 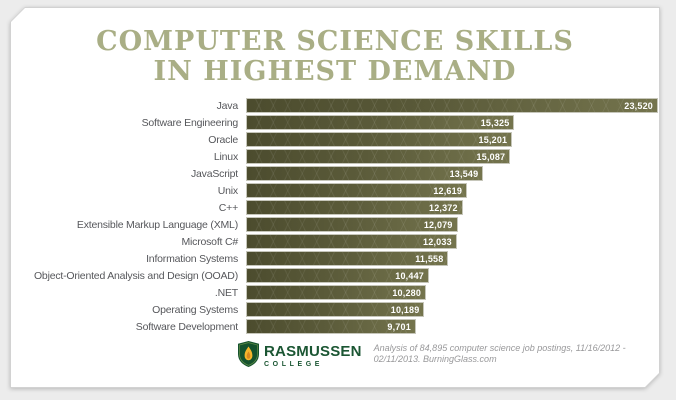 I want to click on bar-label: Software Engineering, so click(x=189, y=122).